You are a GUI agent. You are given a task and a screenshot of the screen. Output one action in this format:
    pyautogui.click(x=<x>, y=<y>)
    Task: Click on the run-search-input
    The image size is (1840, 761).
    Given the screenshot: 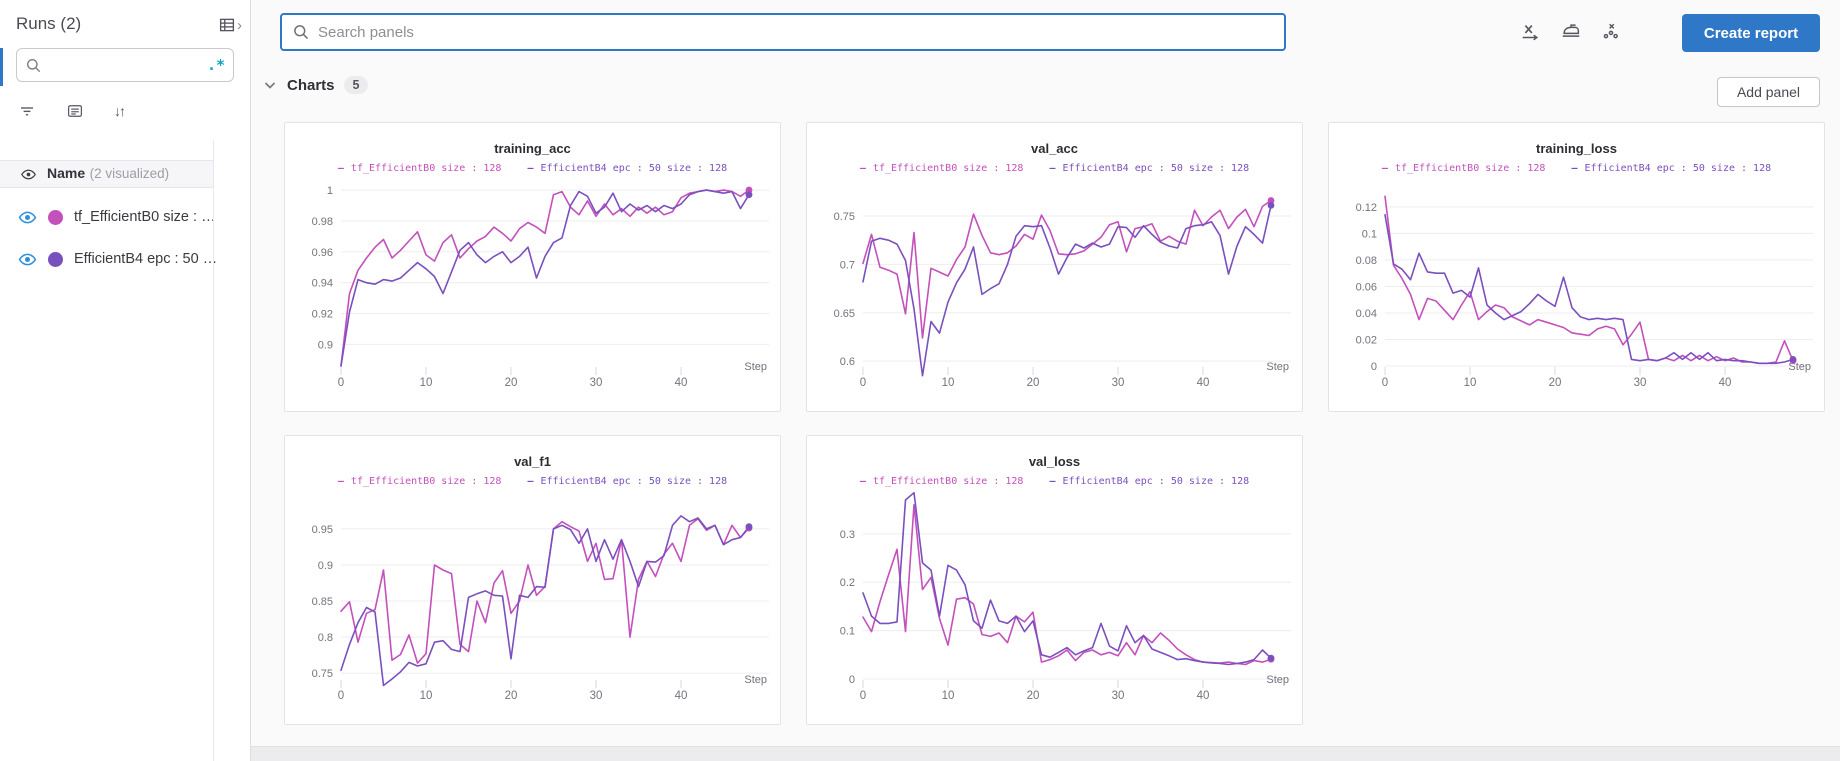 What is the action you would take?
    pyautogui.click(x=124, y=65)
    